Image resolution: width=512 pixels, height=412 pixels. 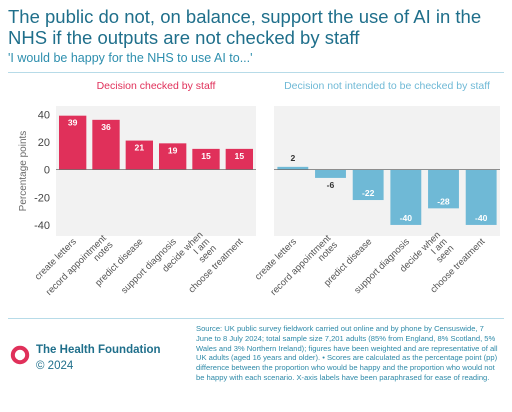 I want to click on bottom-divider, so click(x=256, y=318).